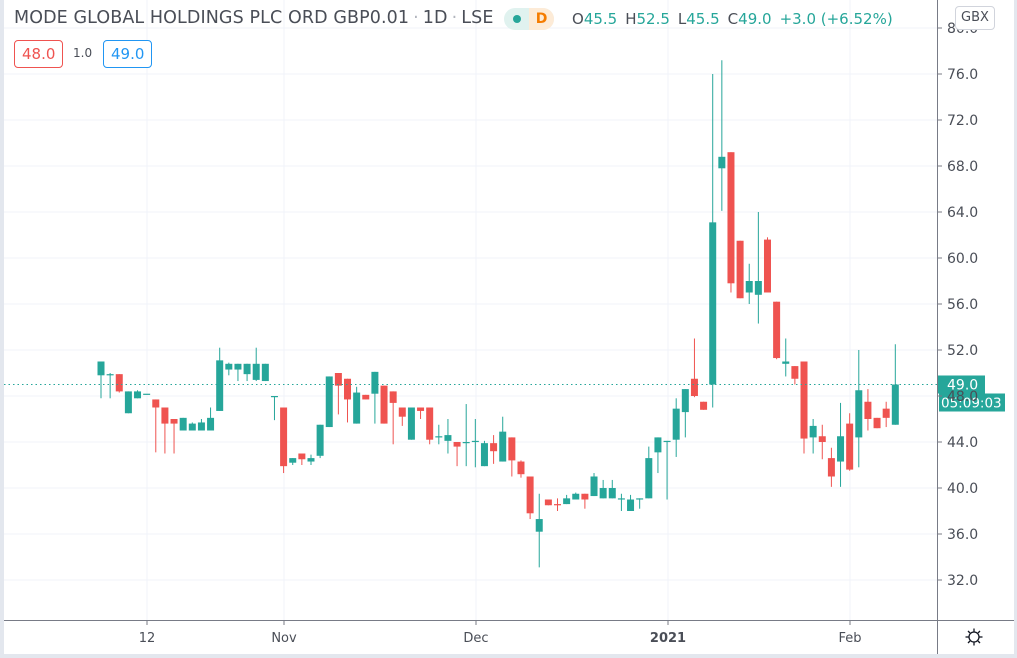 Image resolution: width=1017 pixels, height=658 pixels. I want to click on buy-price-button: 49.0, so click(128, 54).